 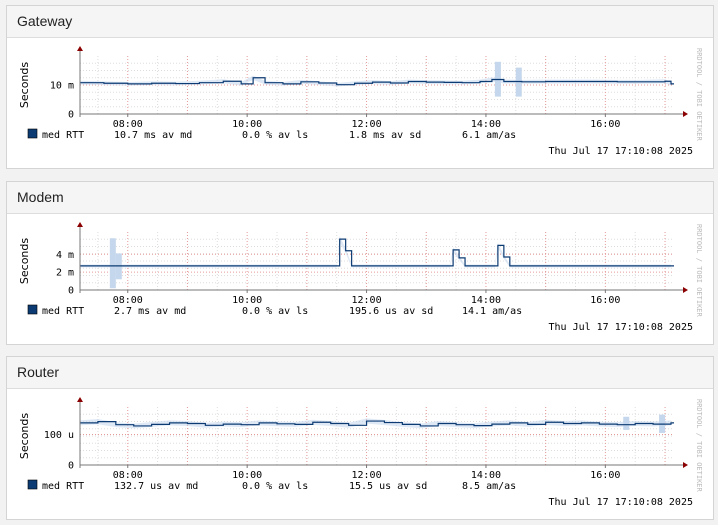 What do you see at coordinates (59, 435) in the screenshot?
I see `y-tick-label: 100 u` at bounding box center [59, 435].